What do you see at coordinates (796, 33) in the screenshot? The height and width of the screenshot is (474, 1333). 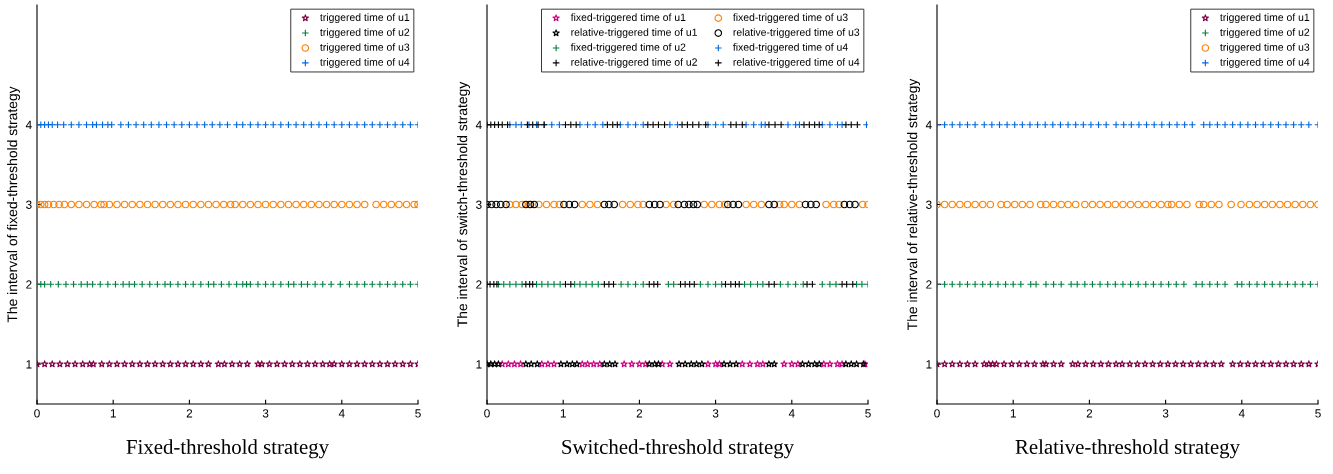 I see `legend-label: relative-triggered time of u3` at bounding box center [796, 33].